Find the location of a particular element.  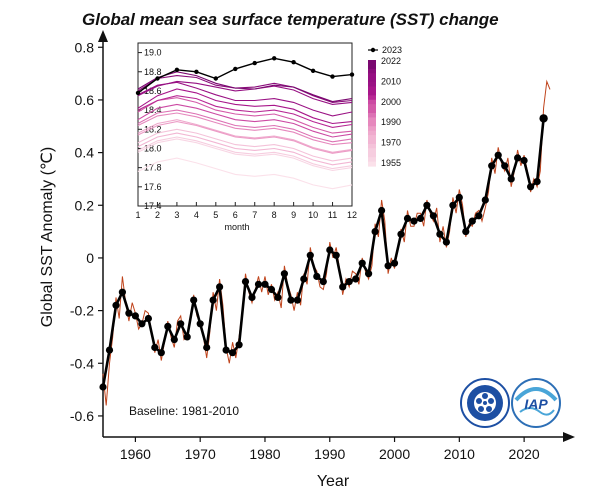

x-axis-arrow is located at coordinates (569, 437).